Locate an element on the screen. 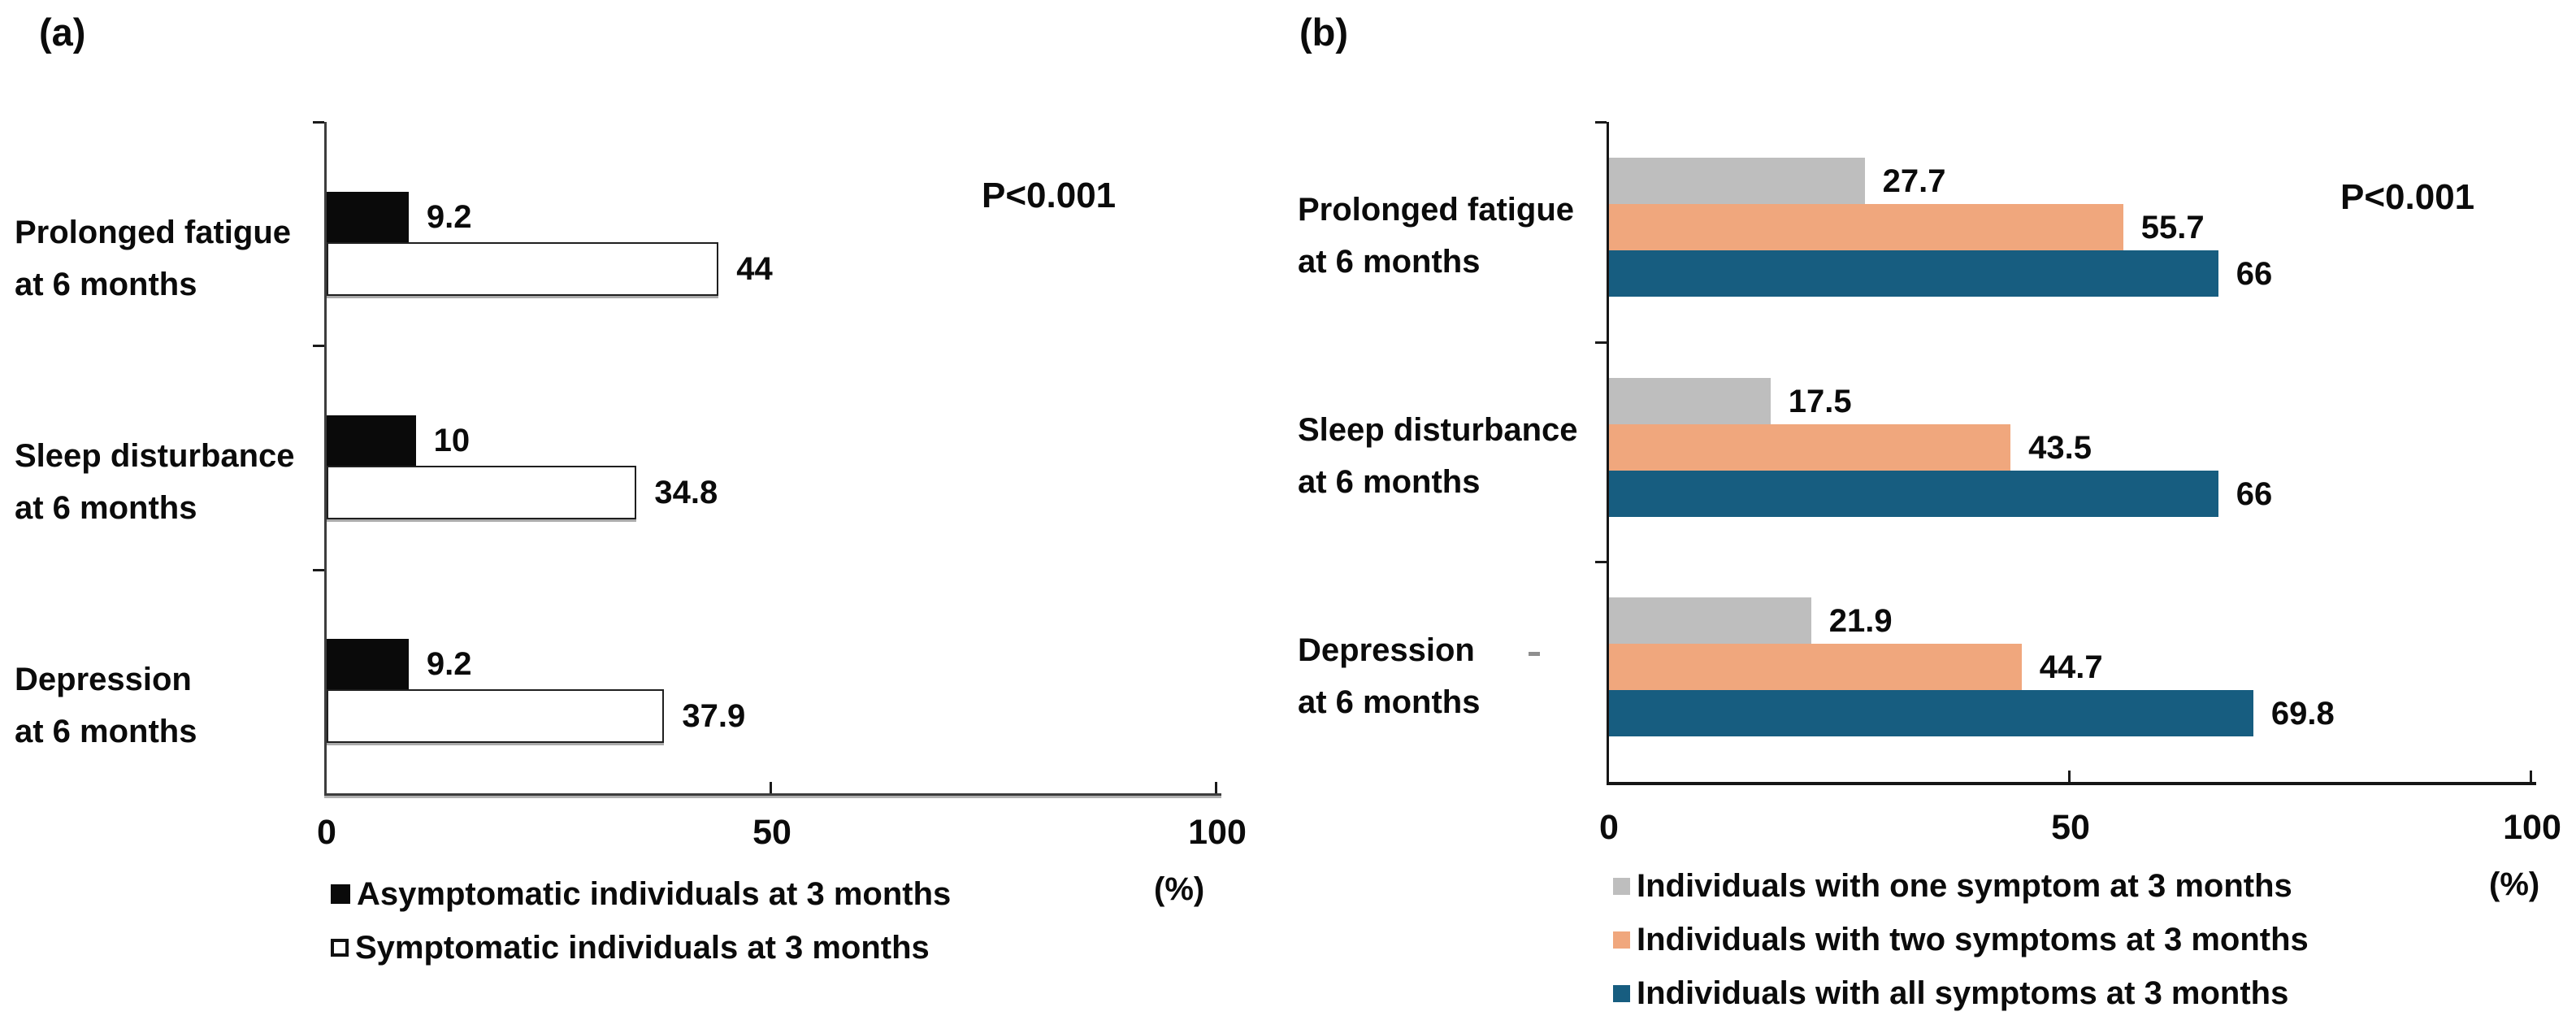  bar-value-label: 10 is located at coordinates (452, 440).